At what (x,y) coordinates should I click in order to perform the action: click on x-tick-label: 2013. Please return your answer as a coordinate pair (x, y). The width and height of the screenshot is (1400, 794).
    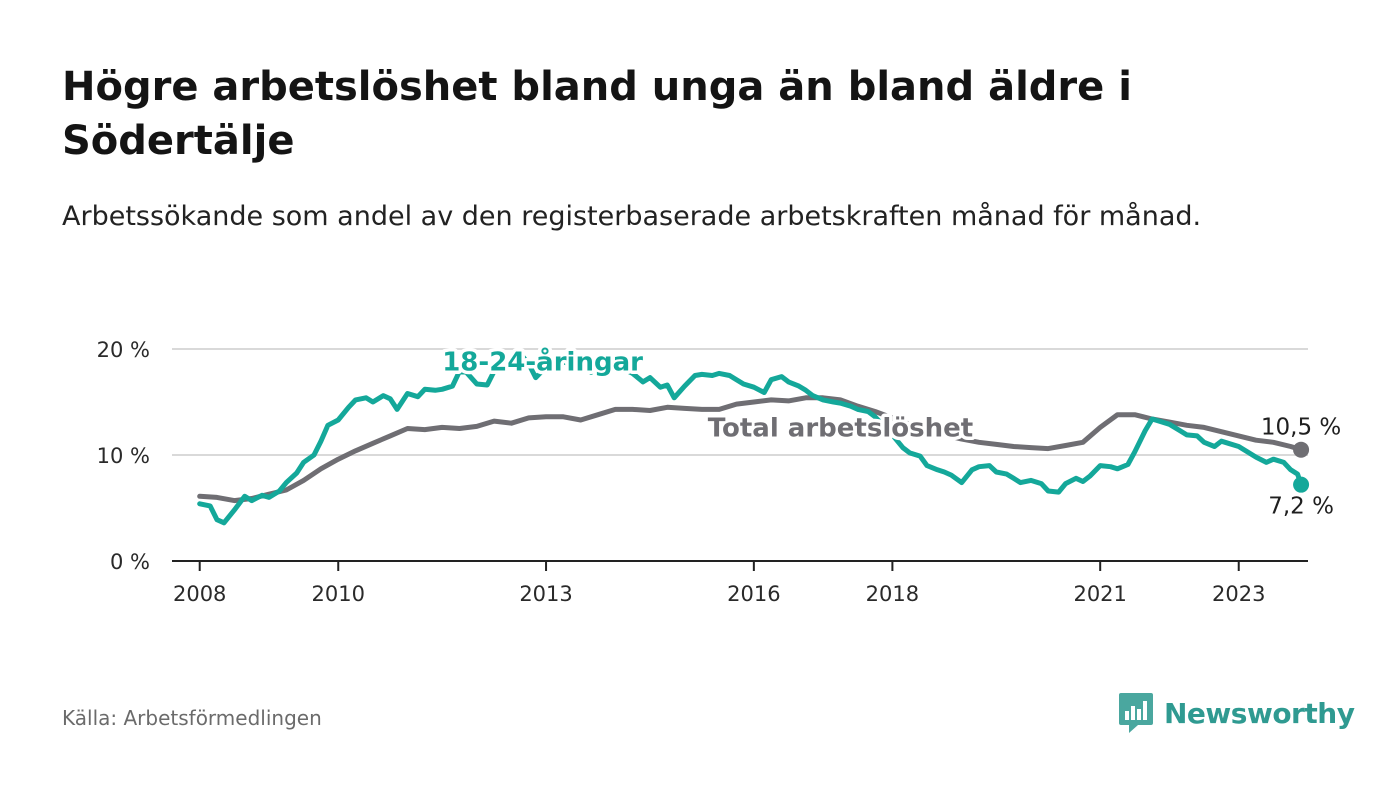
    Looking at the image, I should click on (545, 594).